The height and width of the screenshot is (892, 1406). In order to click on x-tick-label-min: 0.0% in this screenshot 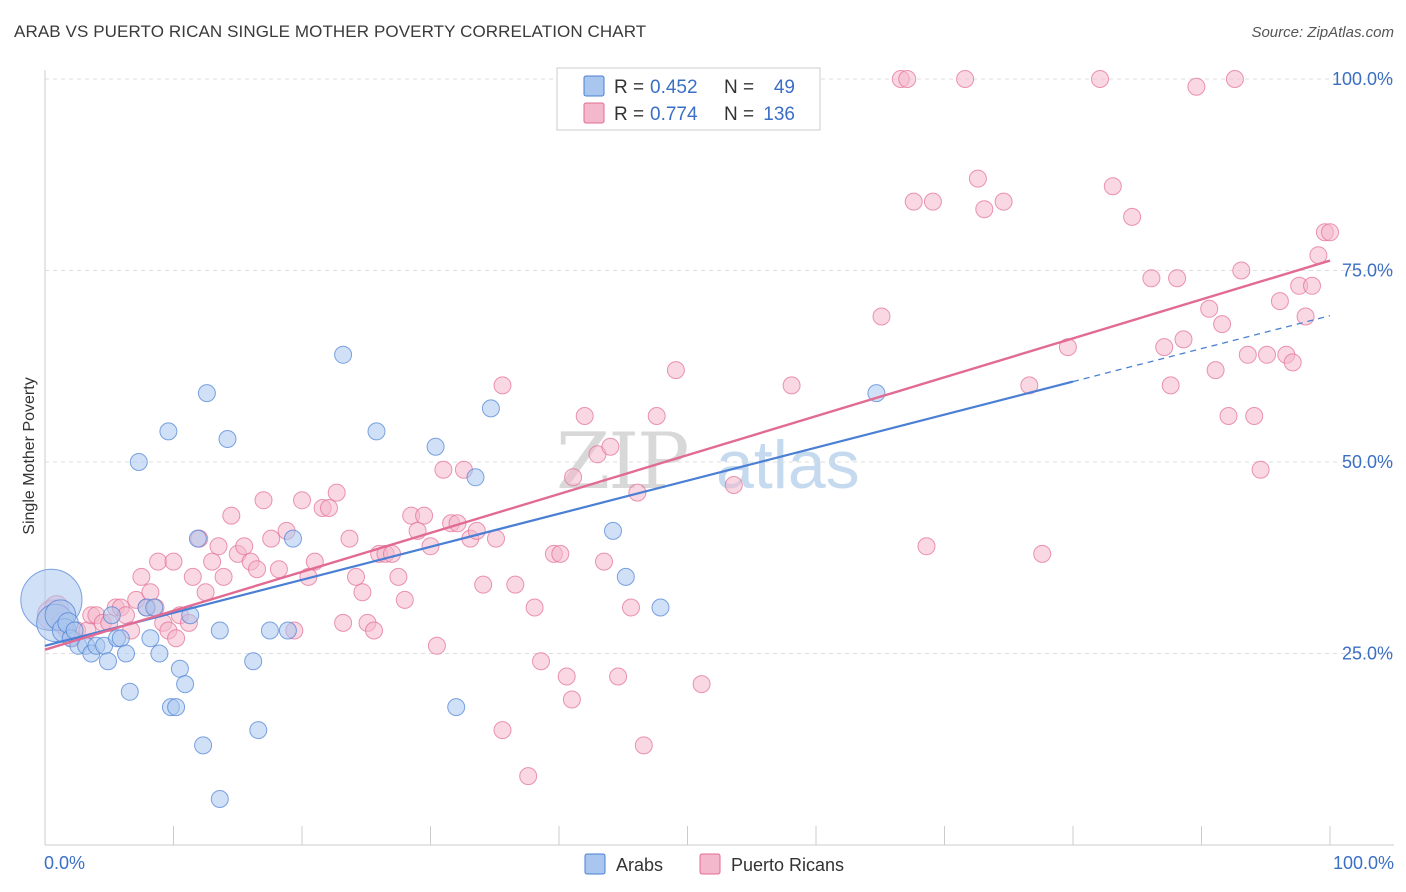, I will do `click(64, 863)`.